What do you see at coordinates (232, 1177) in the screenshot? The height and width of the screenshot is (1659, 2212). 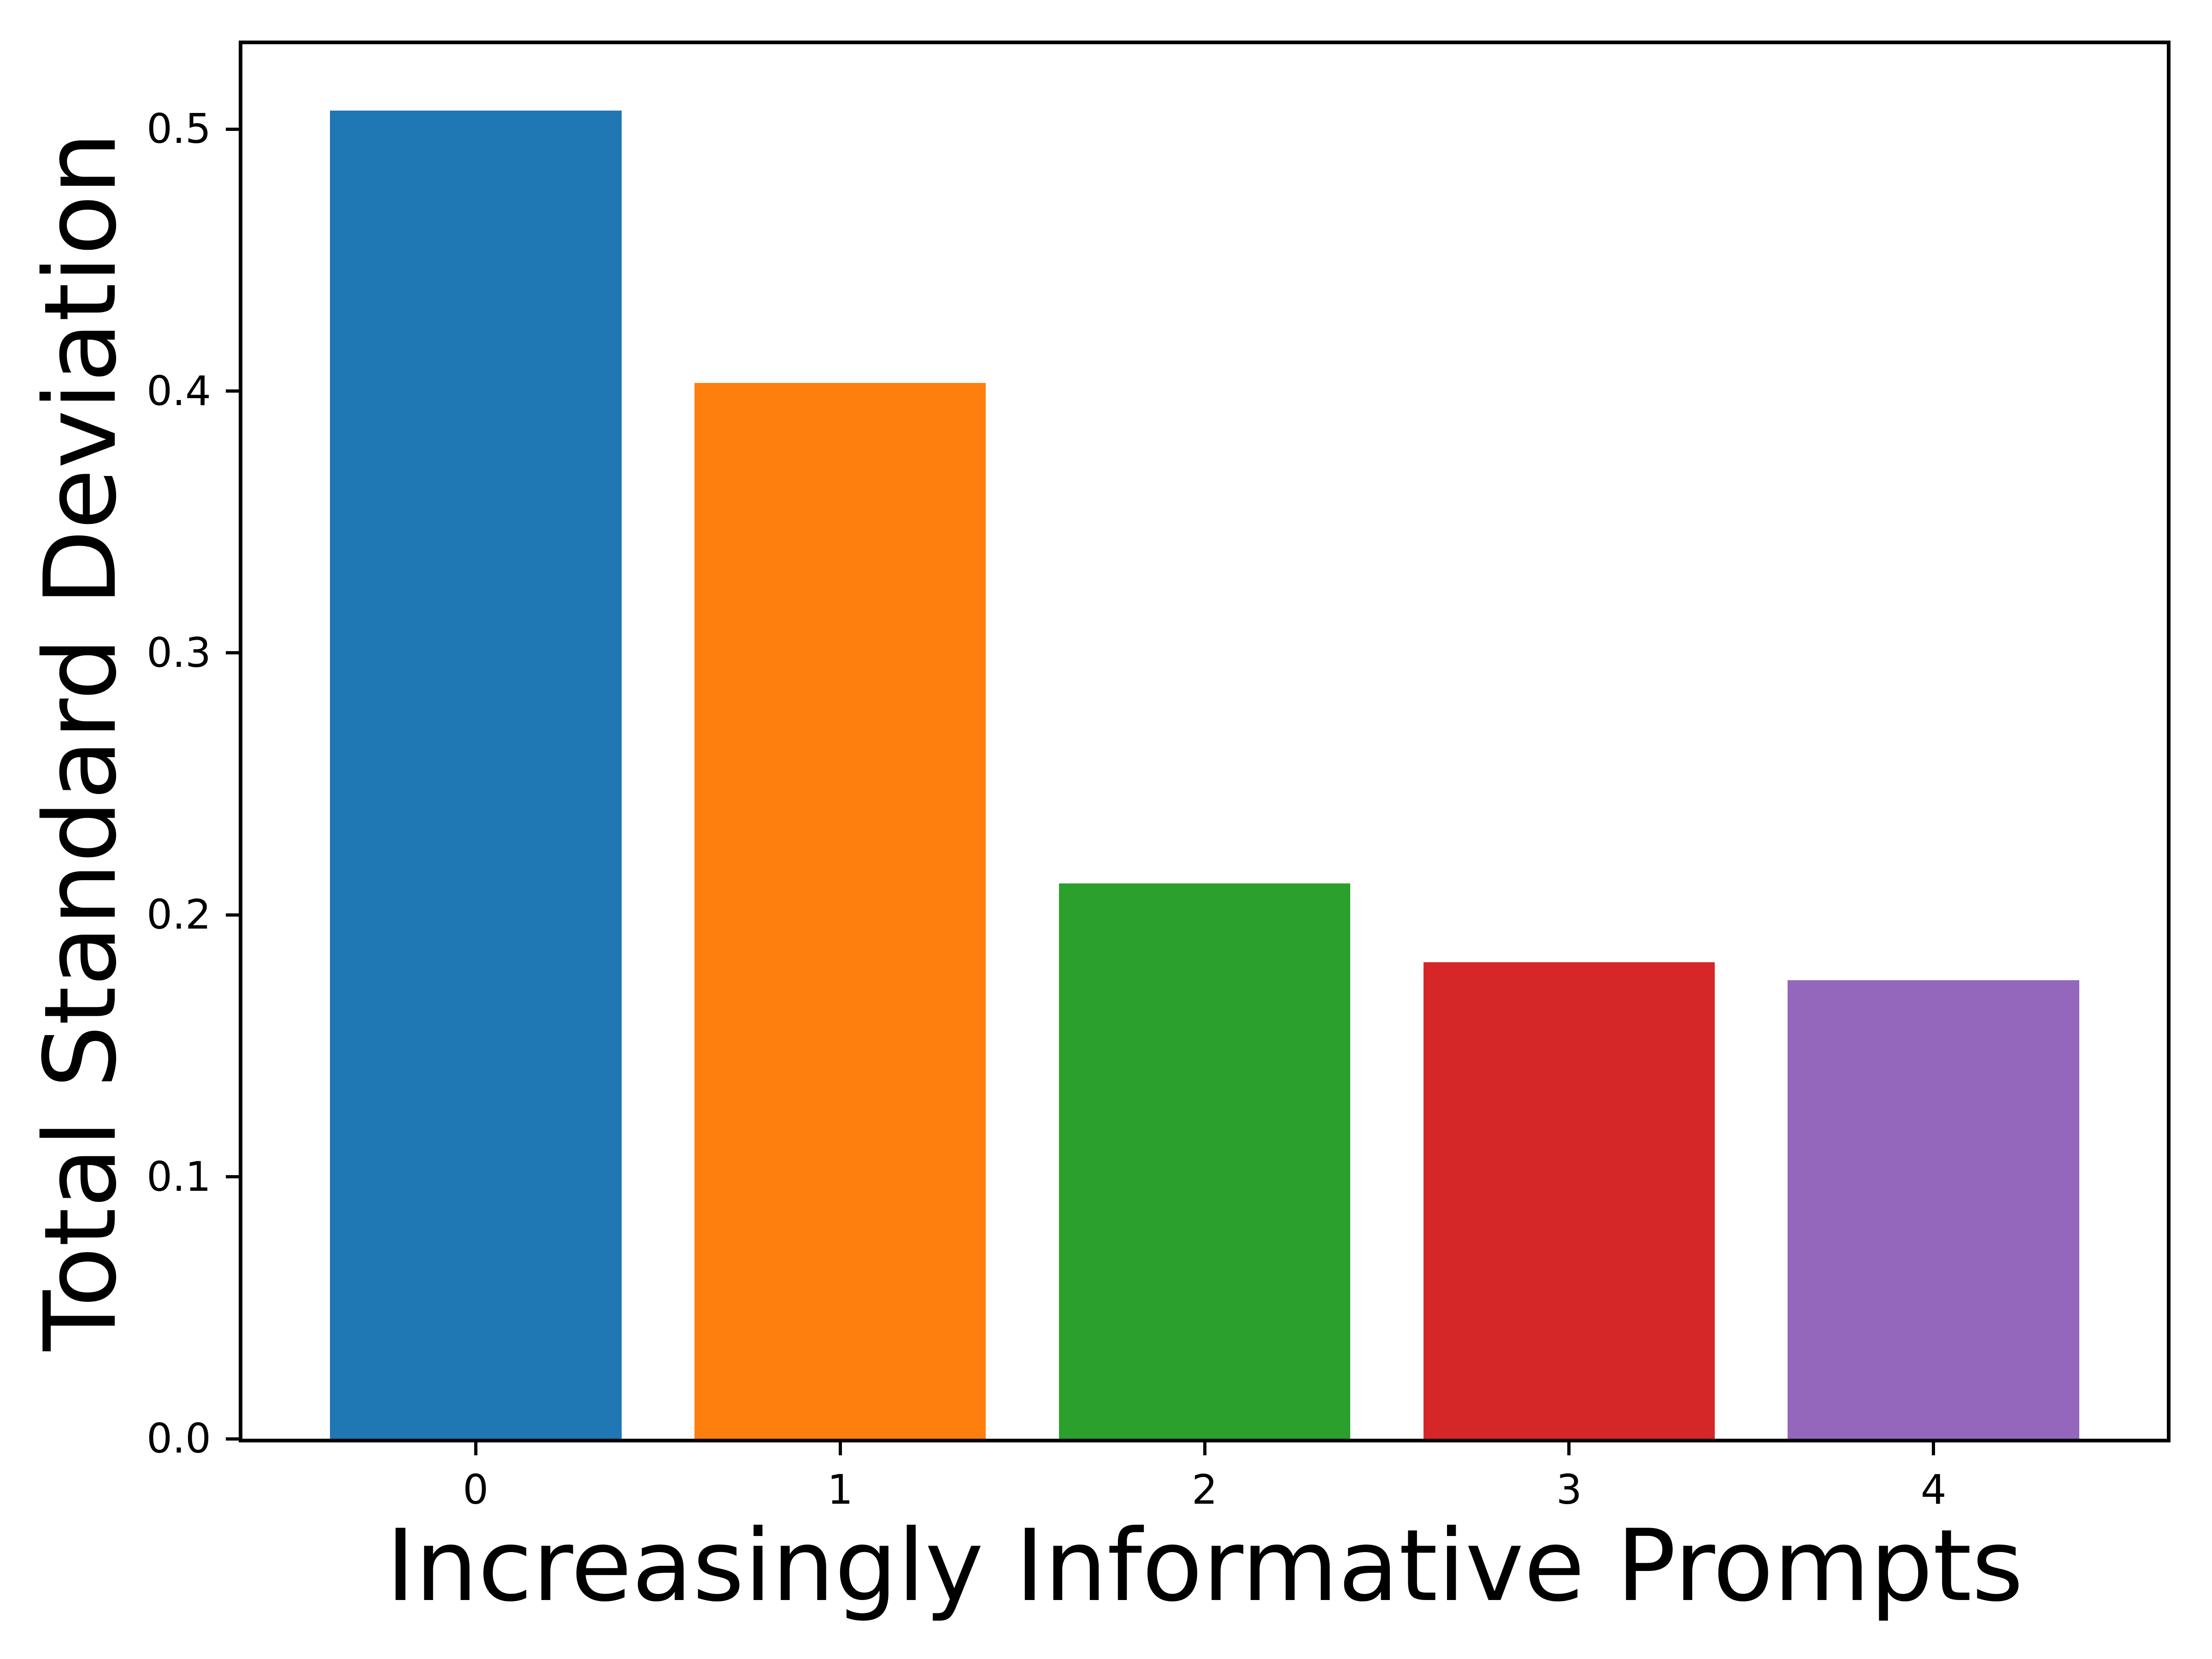 I see `y-tick-mark-0.1` at bounding box center [232, 1177].